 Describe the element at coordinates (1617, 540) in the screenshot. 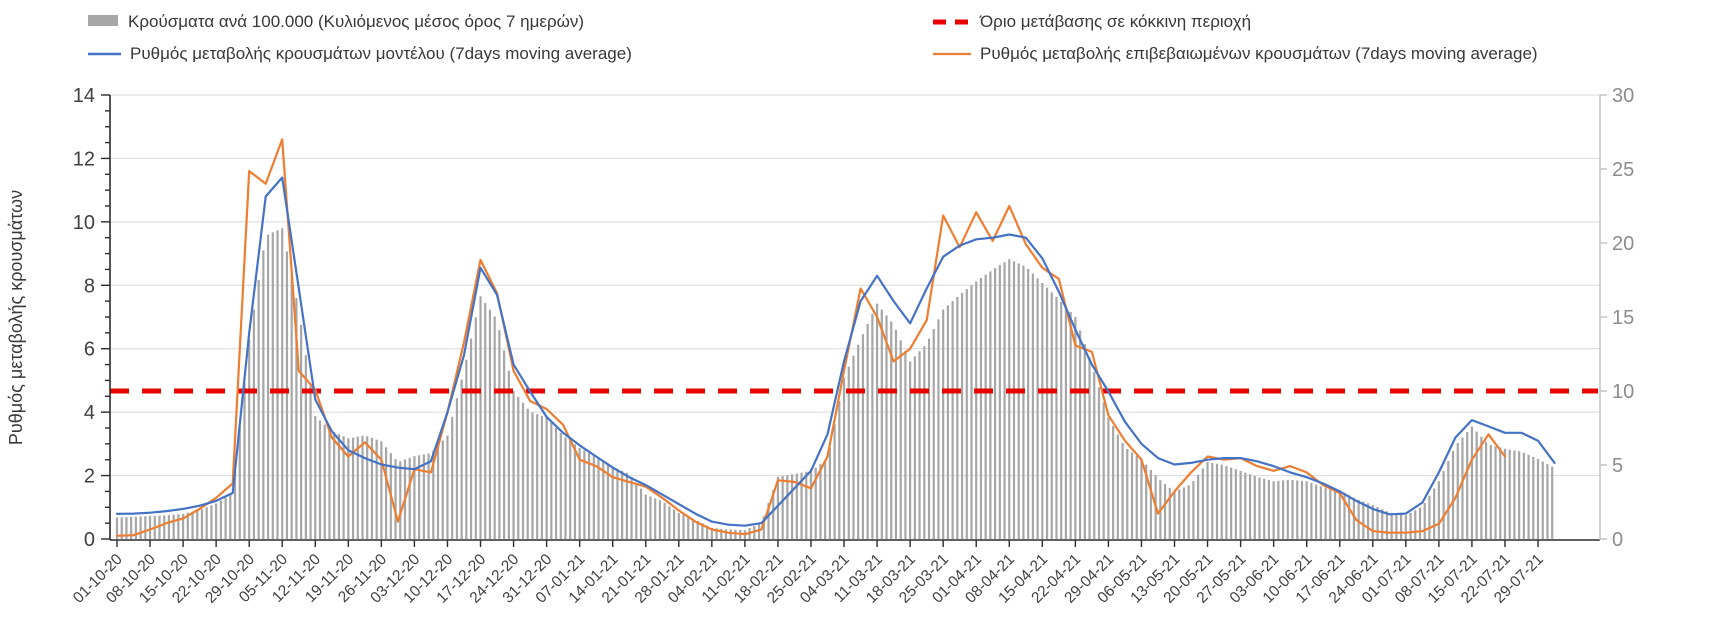

I see `right-axis-tick-label: 0` at that location.